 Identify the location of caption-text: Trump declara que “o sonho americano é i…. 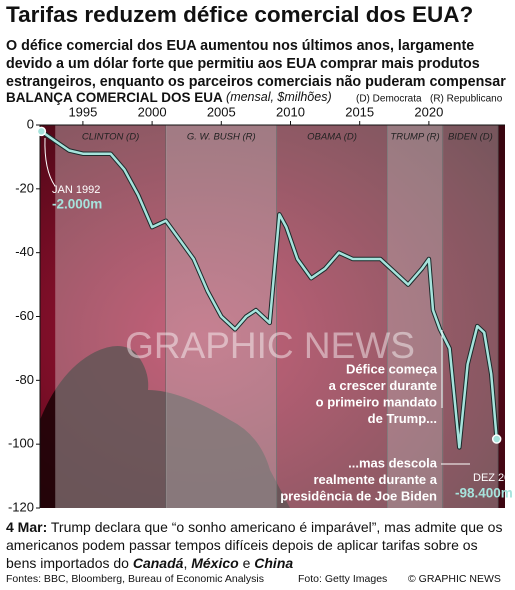
(254, 545).